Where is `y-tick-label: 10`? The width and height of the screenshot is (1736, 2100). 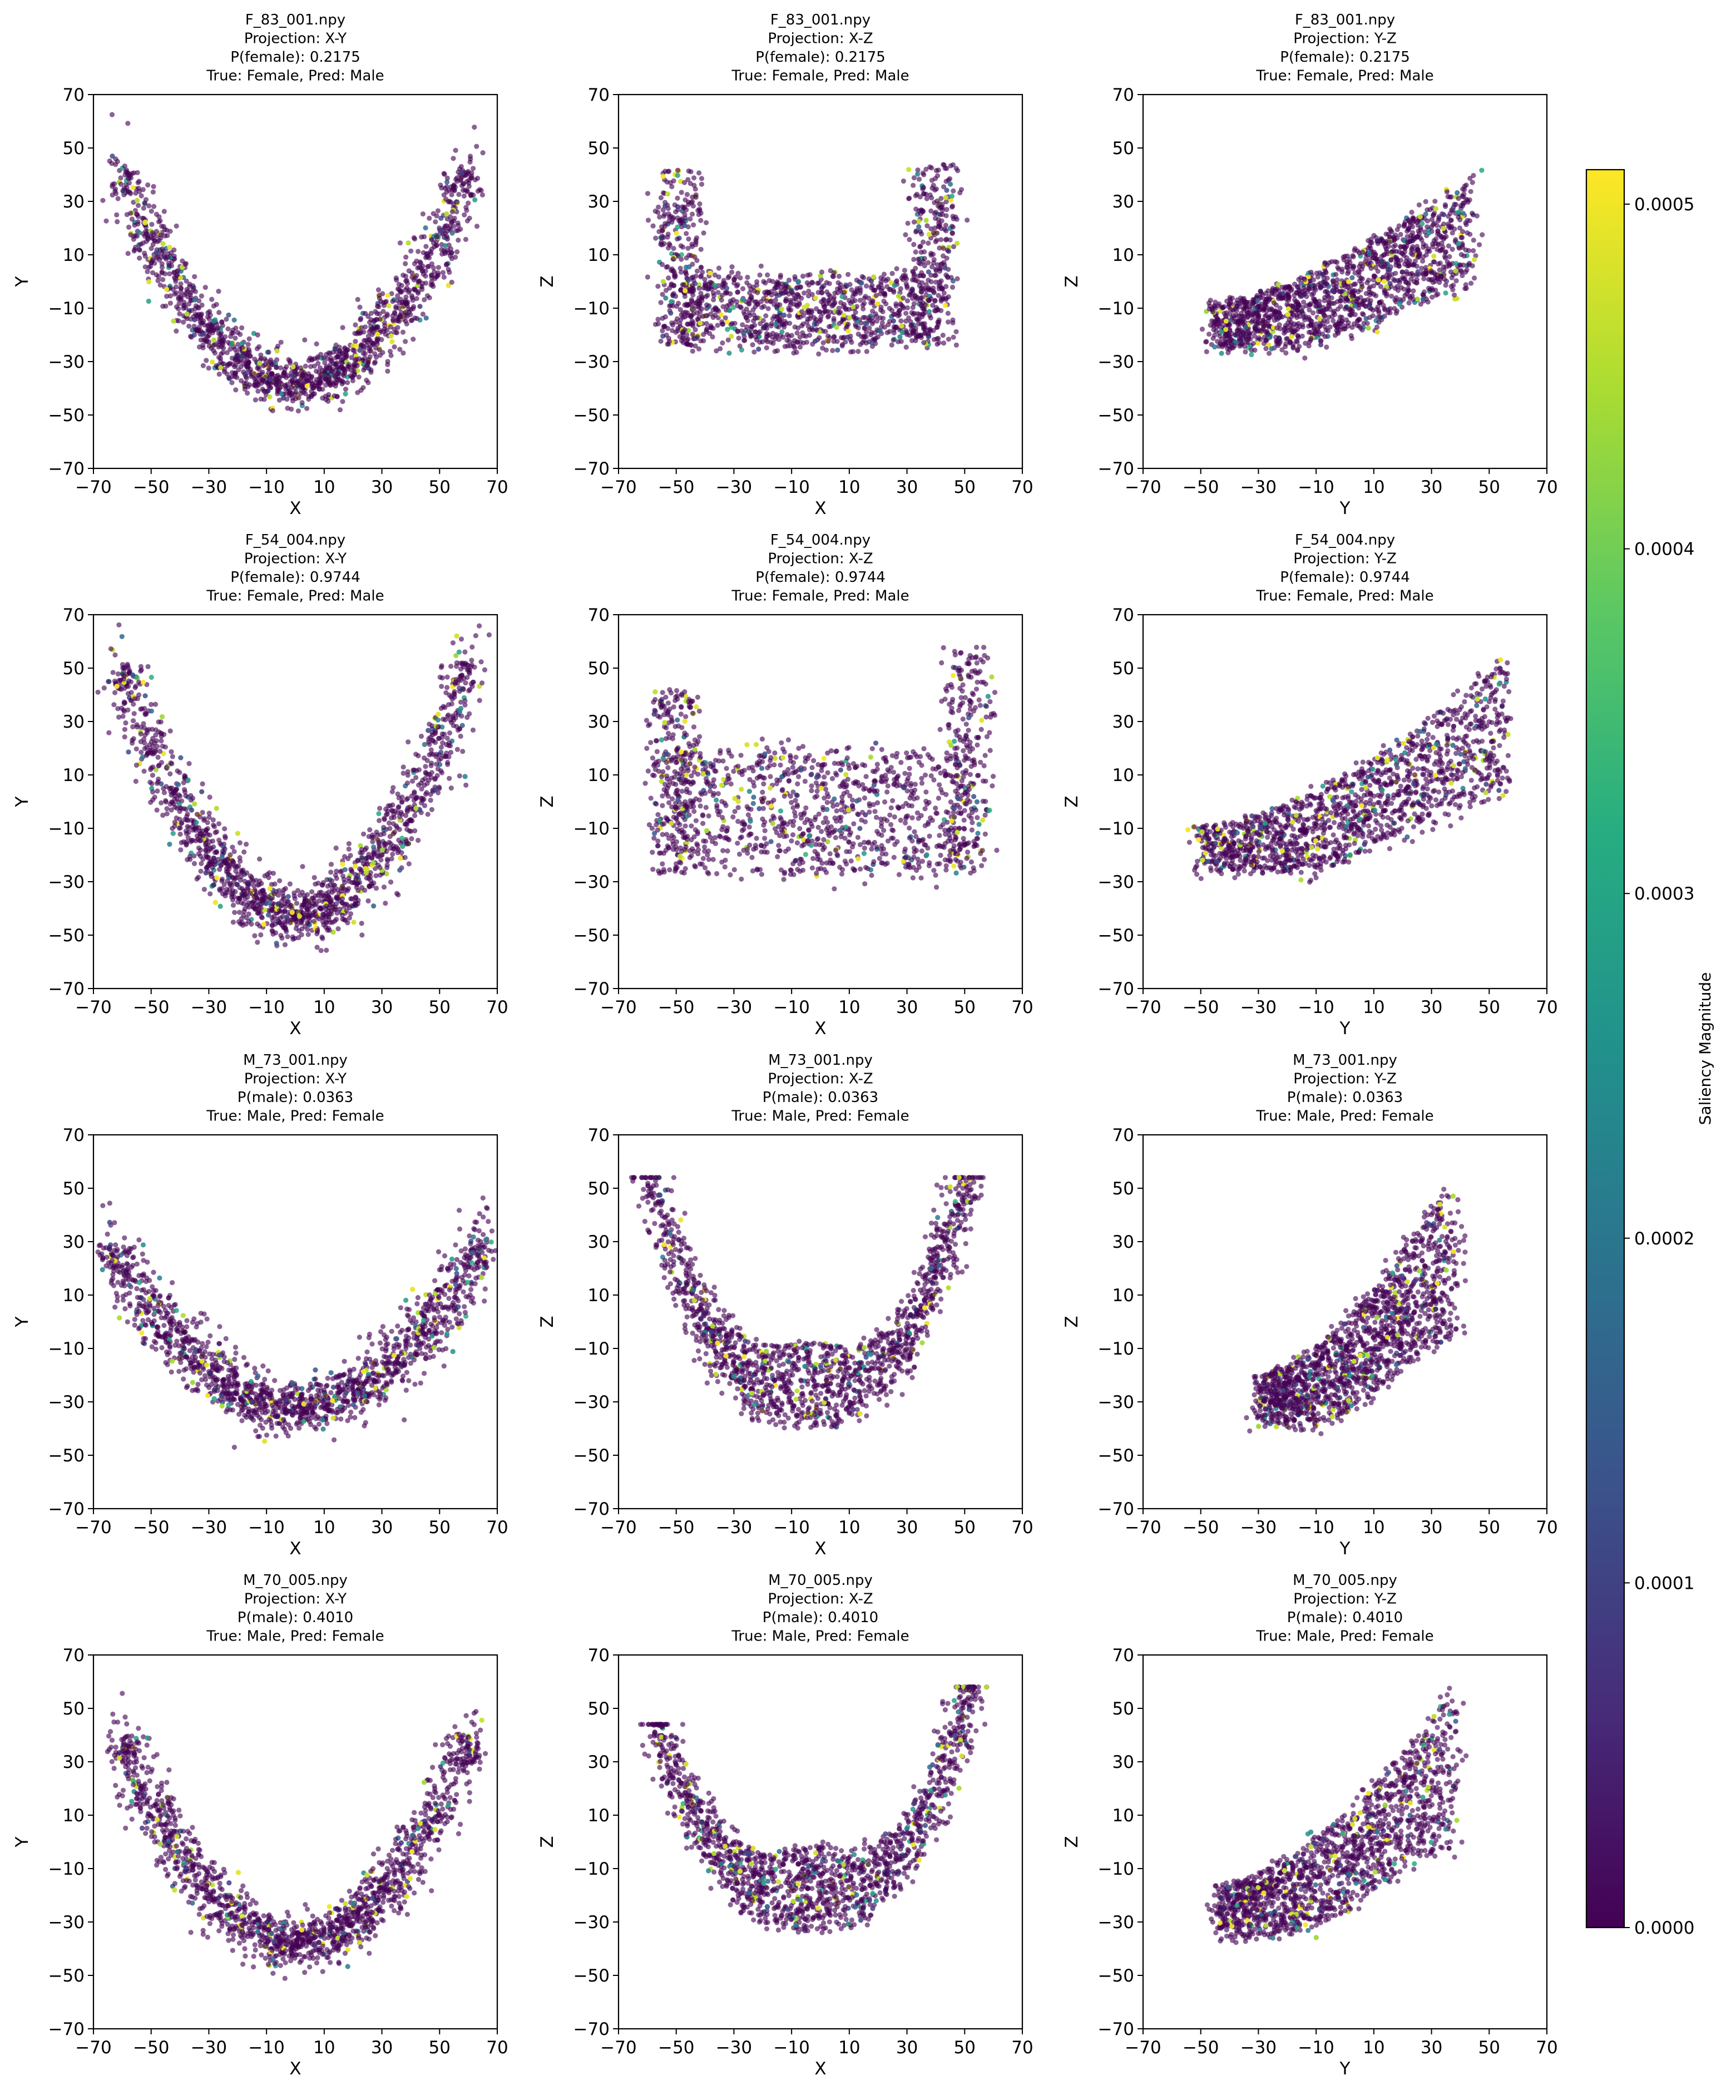
y-tick-label: 10 is located at coordinates (74, 255).